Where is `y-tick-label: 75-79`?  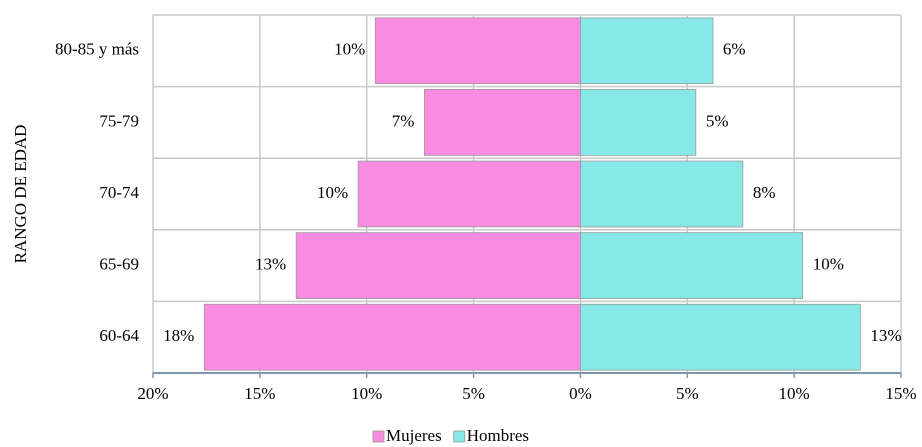 y-tick-label: 75-79 is located at coordinates (119, 120).